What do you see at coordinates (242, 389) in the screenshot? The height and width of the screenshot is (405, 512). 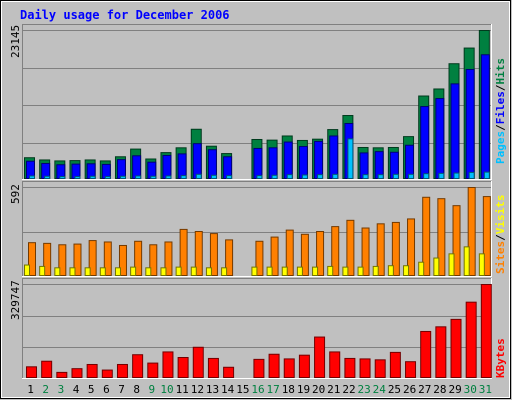 I see `x-tick-label-day-15: 15` at bounding box center [242, 389].